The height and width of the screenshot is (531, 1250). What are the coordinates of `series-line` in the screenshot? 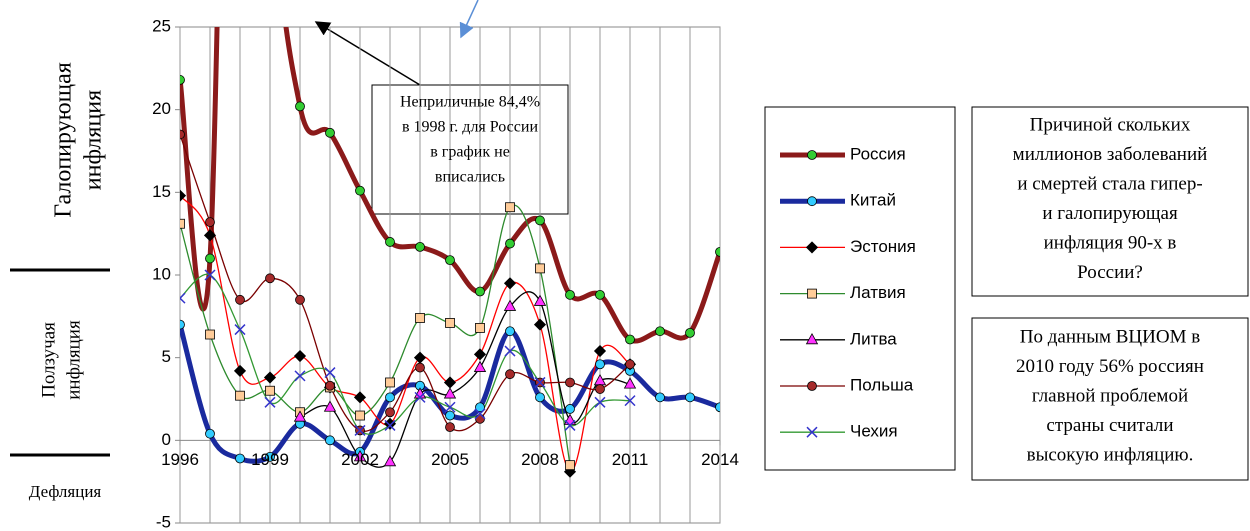 It's located at (405, 354).